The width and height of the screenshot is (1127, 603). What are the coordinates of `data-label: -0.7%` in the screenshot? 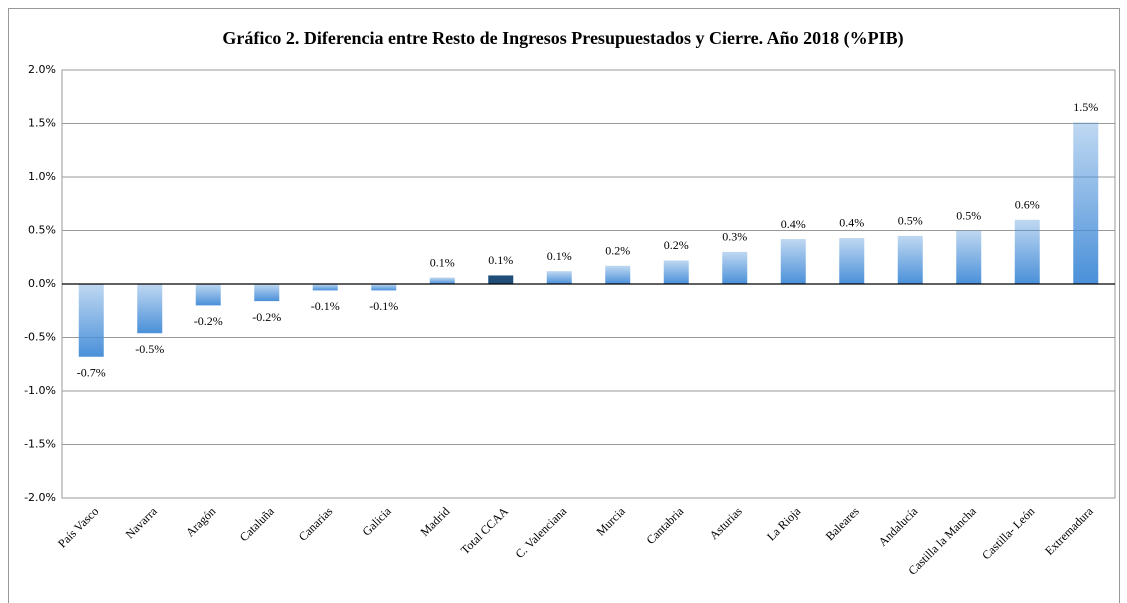 It's located at (91, 373).